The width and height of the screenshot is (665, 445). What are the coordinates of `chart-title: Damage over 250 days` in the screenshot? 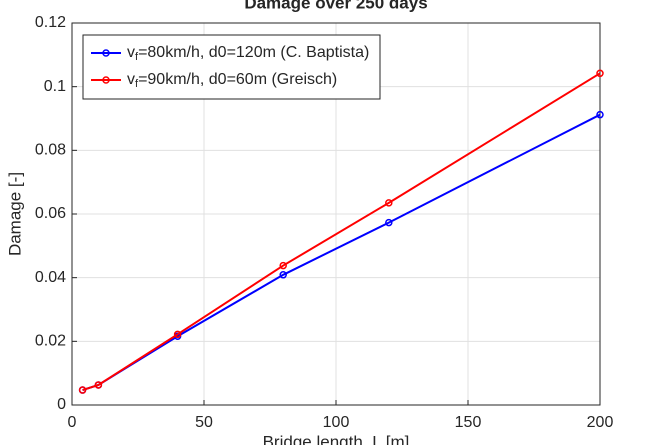 It's located at (335, 6).